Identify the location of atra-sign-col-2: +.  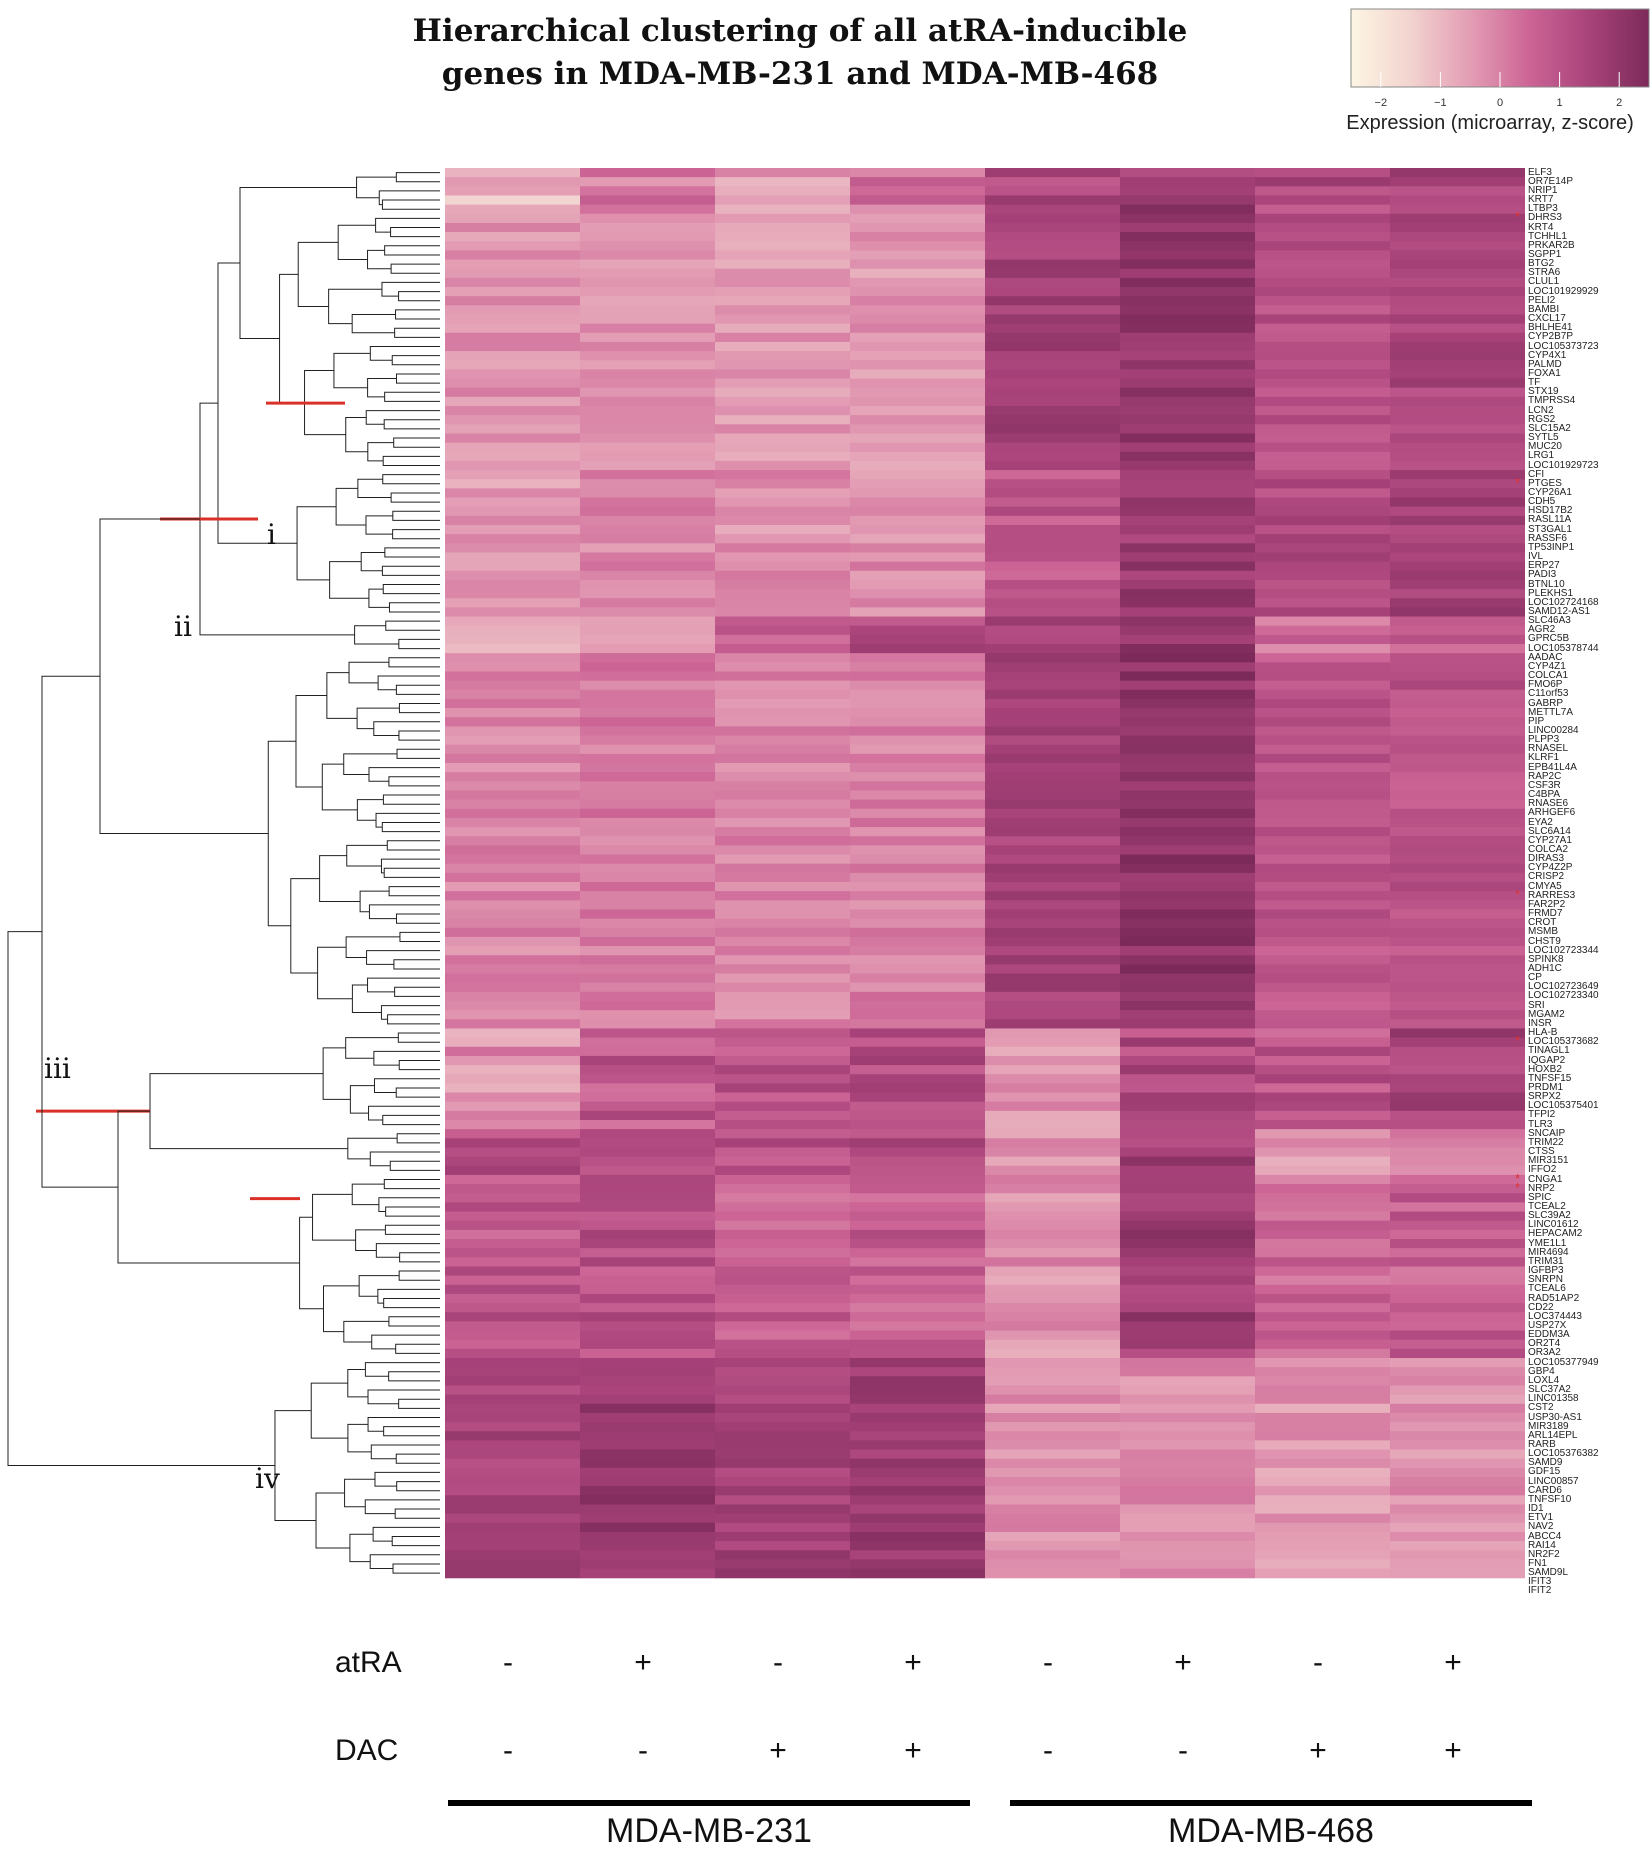
(643, 1662).